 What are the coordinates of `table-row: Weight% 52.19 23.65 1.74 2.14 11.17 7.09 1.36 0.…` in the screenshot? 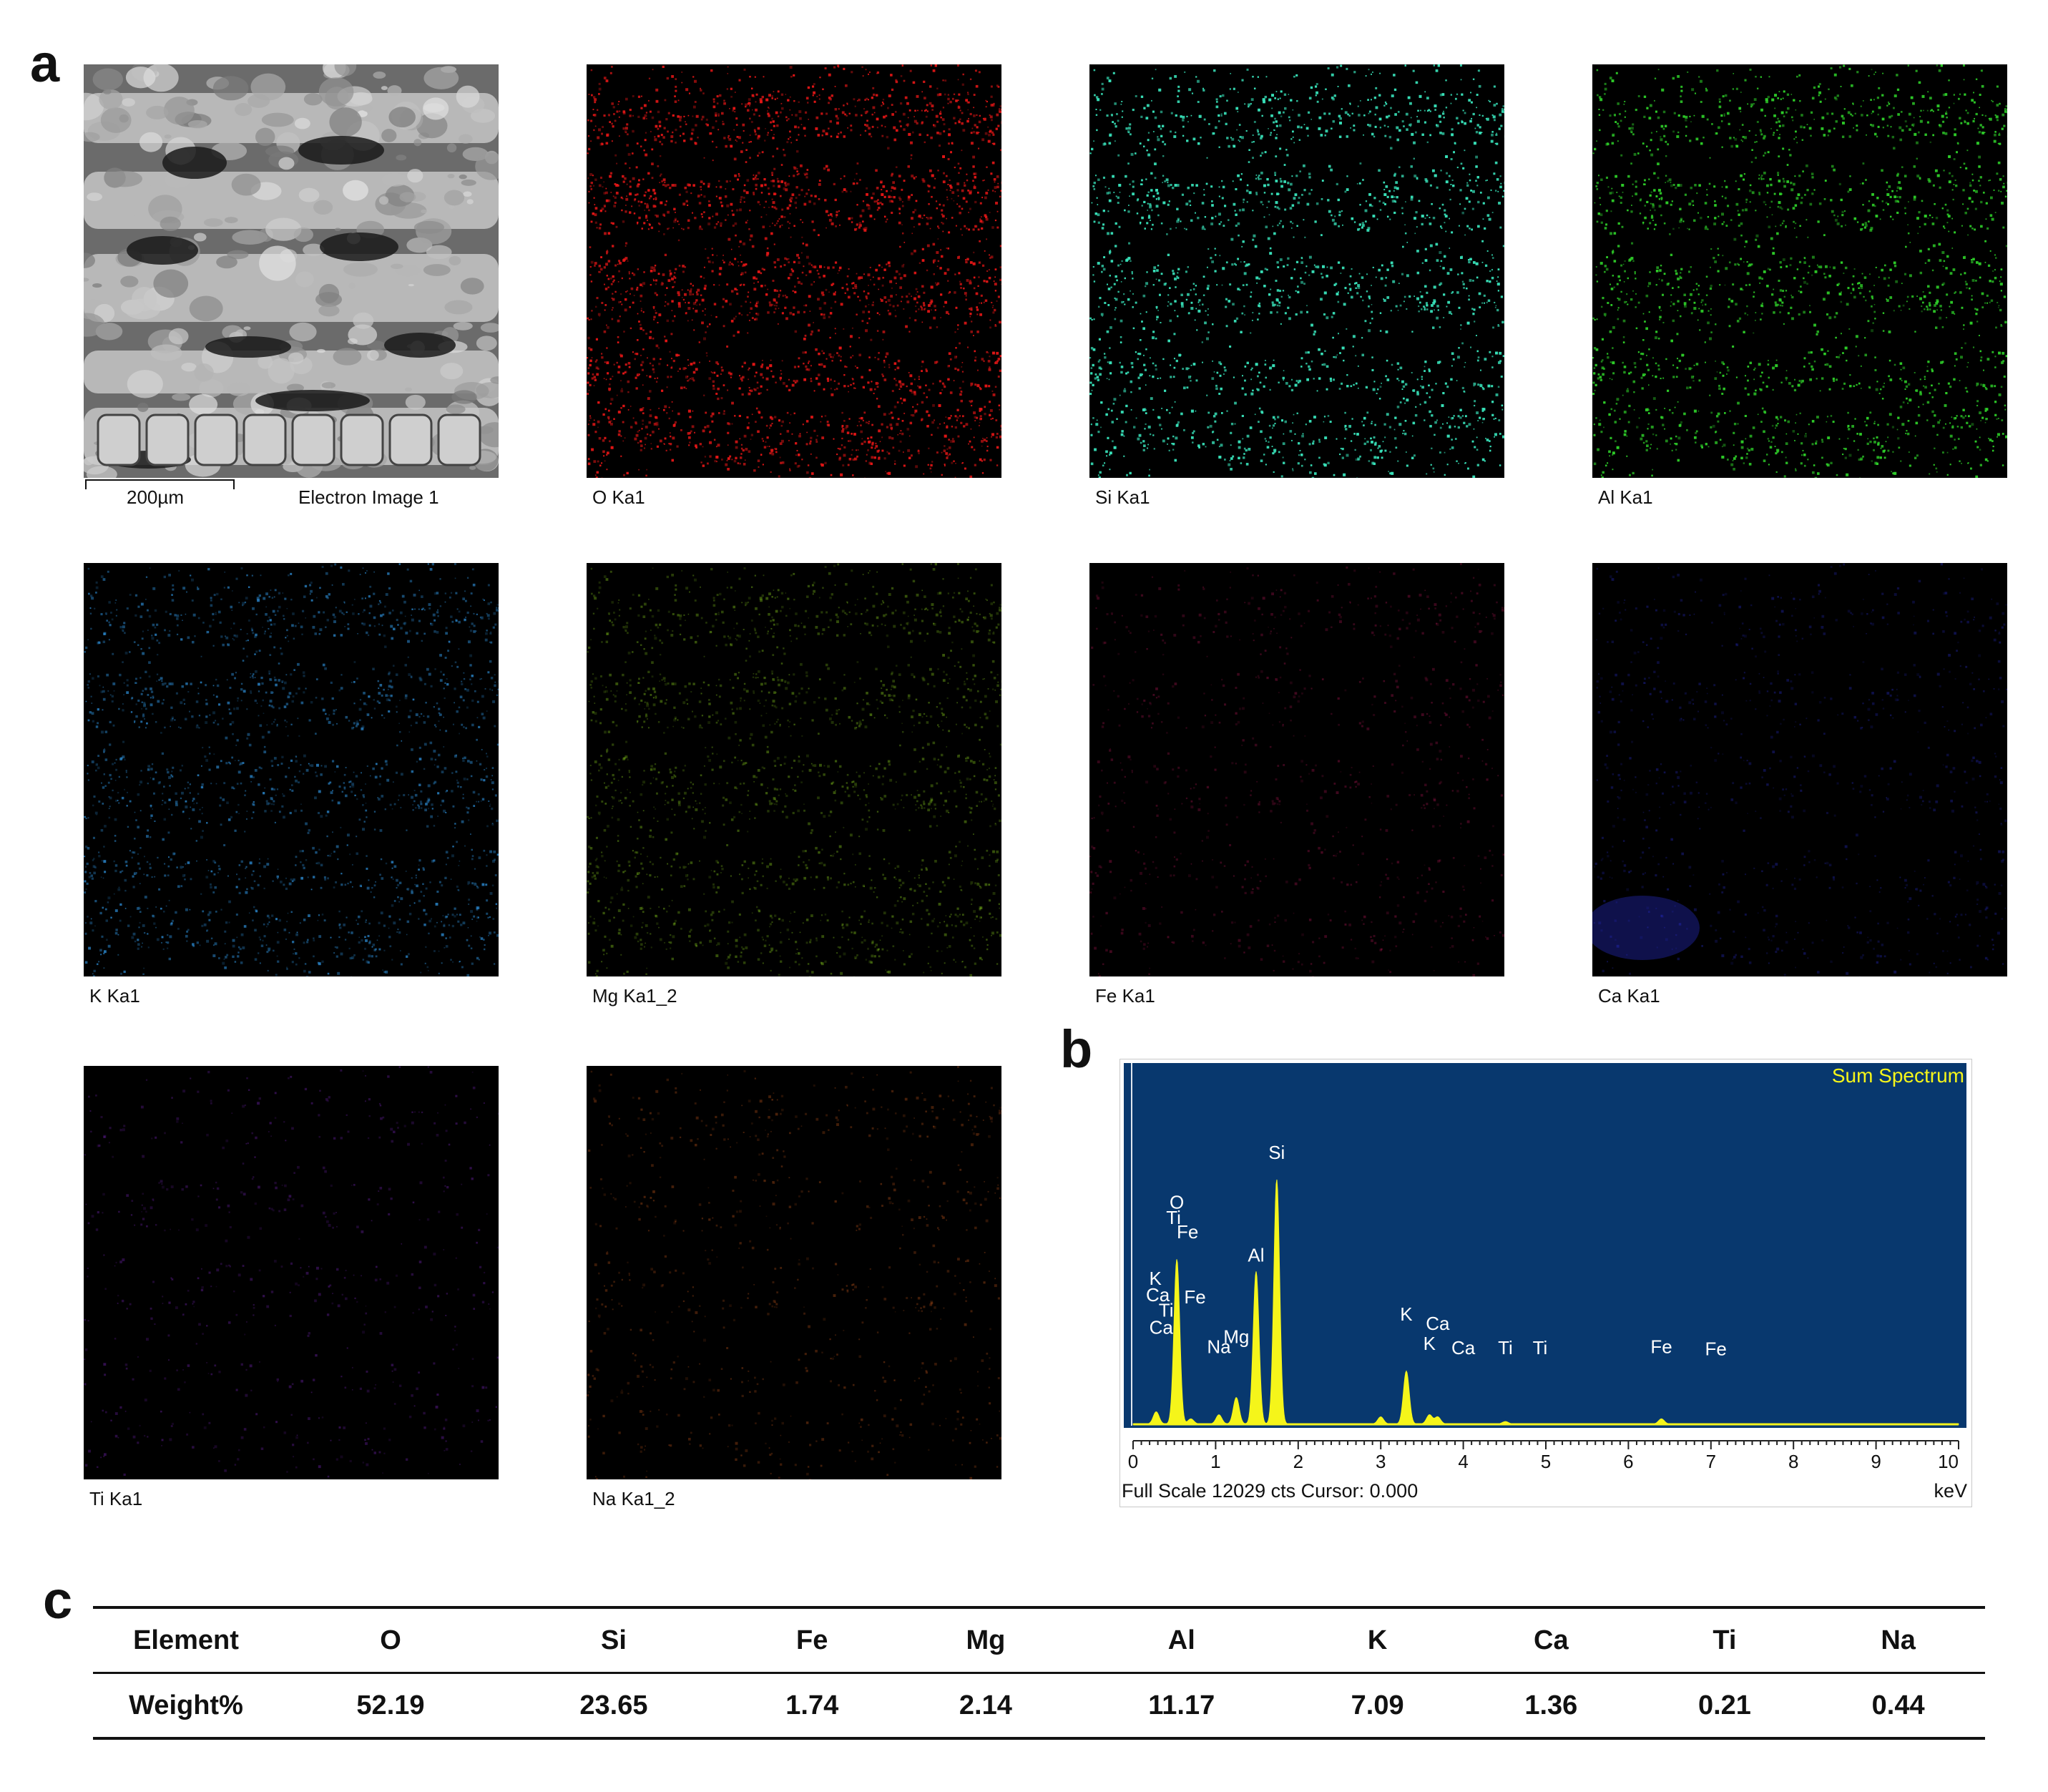 It's located at (1039, 1706).